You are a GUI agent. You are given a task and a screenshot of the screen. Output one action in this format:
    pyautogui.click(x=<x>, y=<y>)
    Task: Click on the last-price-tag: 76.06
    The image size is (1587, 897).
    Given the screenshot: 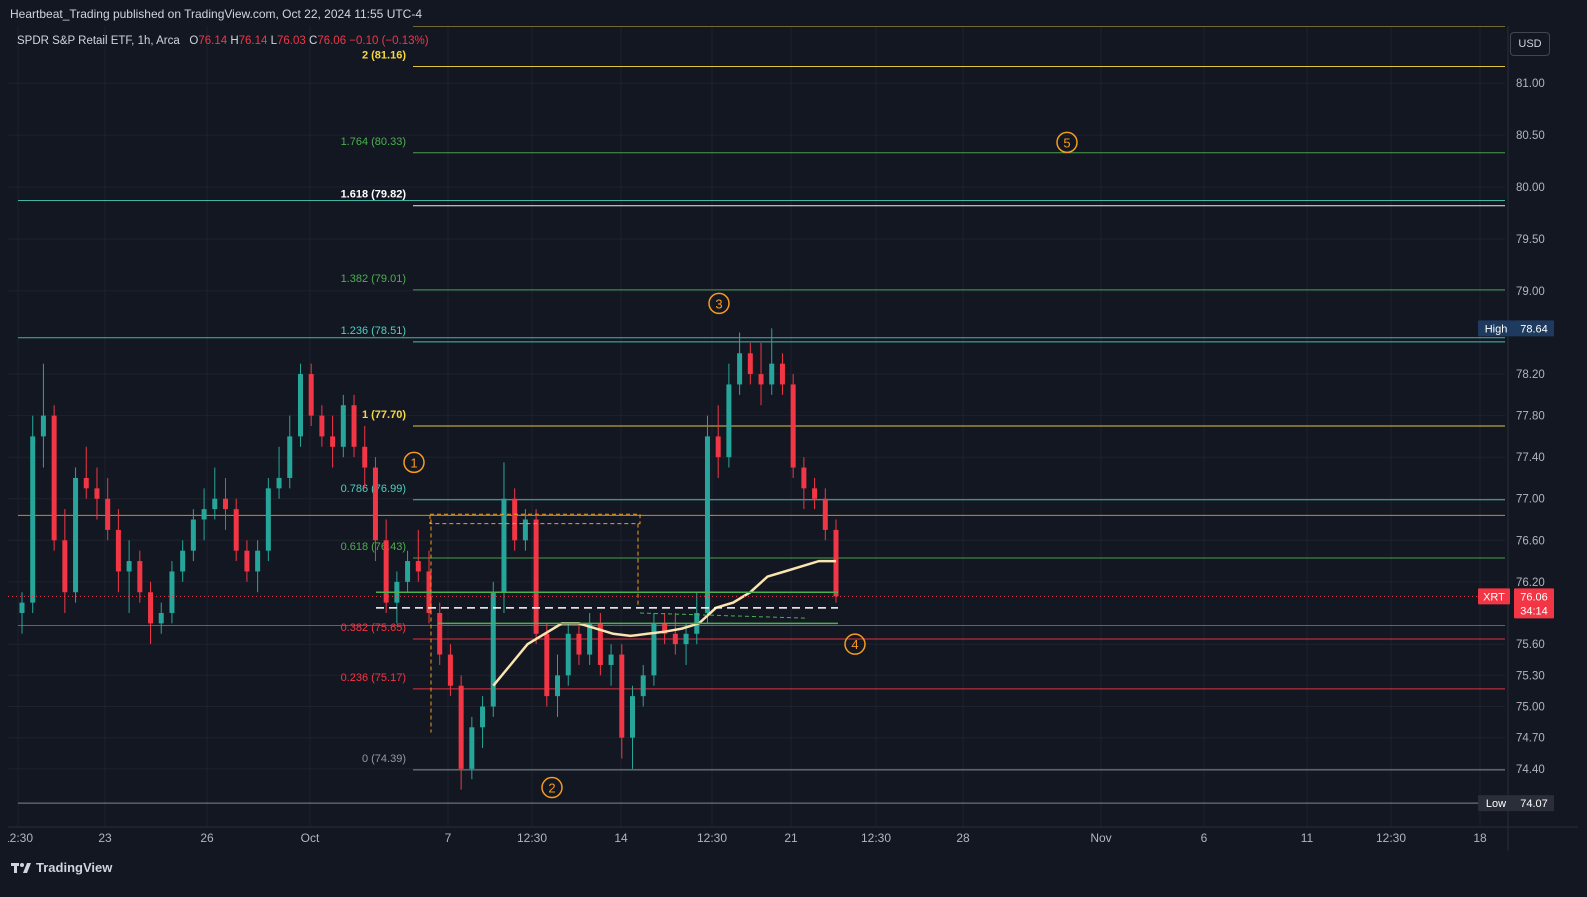 What is the action you would take?
    pyautogui.click(x=1534, y=597)
    